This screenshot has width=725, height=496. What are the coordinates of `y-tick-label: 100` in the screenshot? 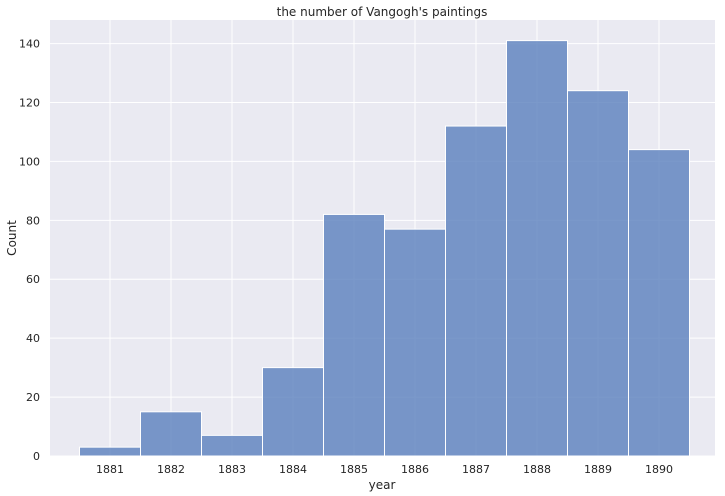 It's located at (29, 161).